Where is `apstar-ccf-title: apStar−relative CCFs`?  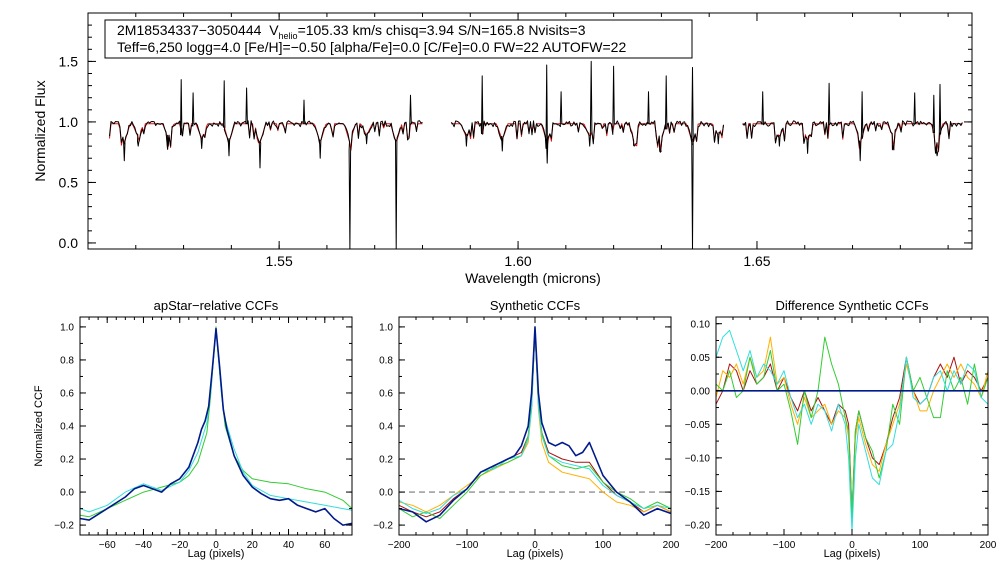 apstar-ccf-title: apStar−relative CCFs is located at coordinates (216, 305).